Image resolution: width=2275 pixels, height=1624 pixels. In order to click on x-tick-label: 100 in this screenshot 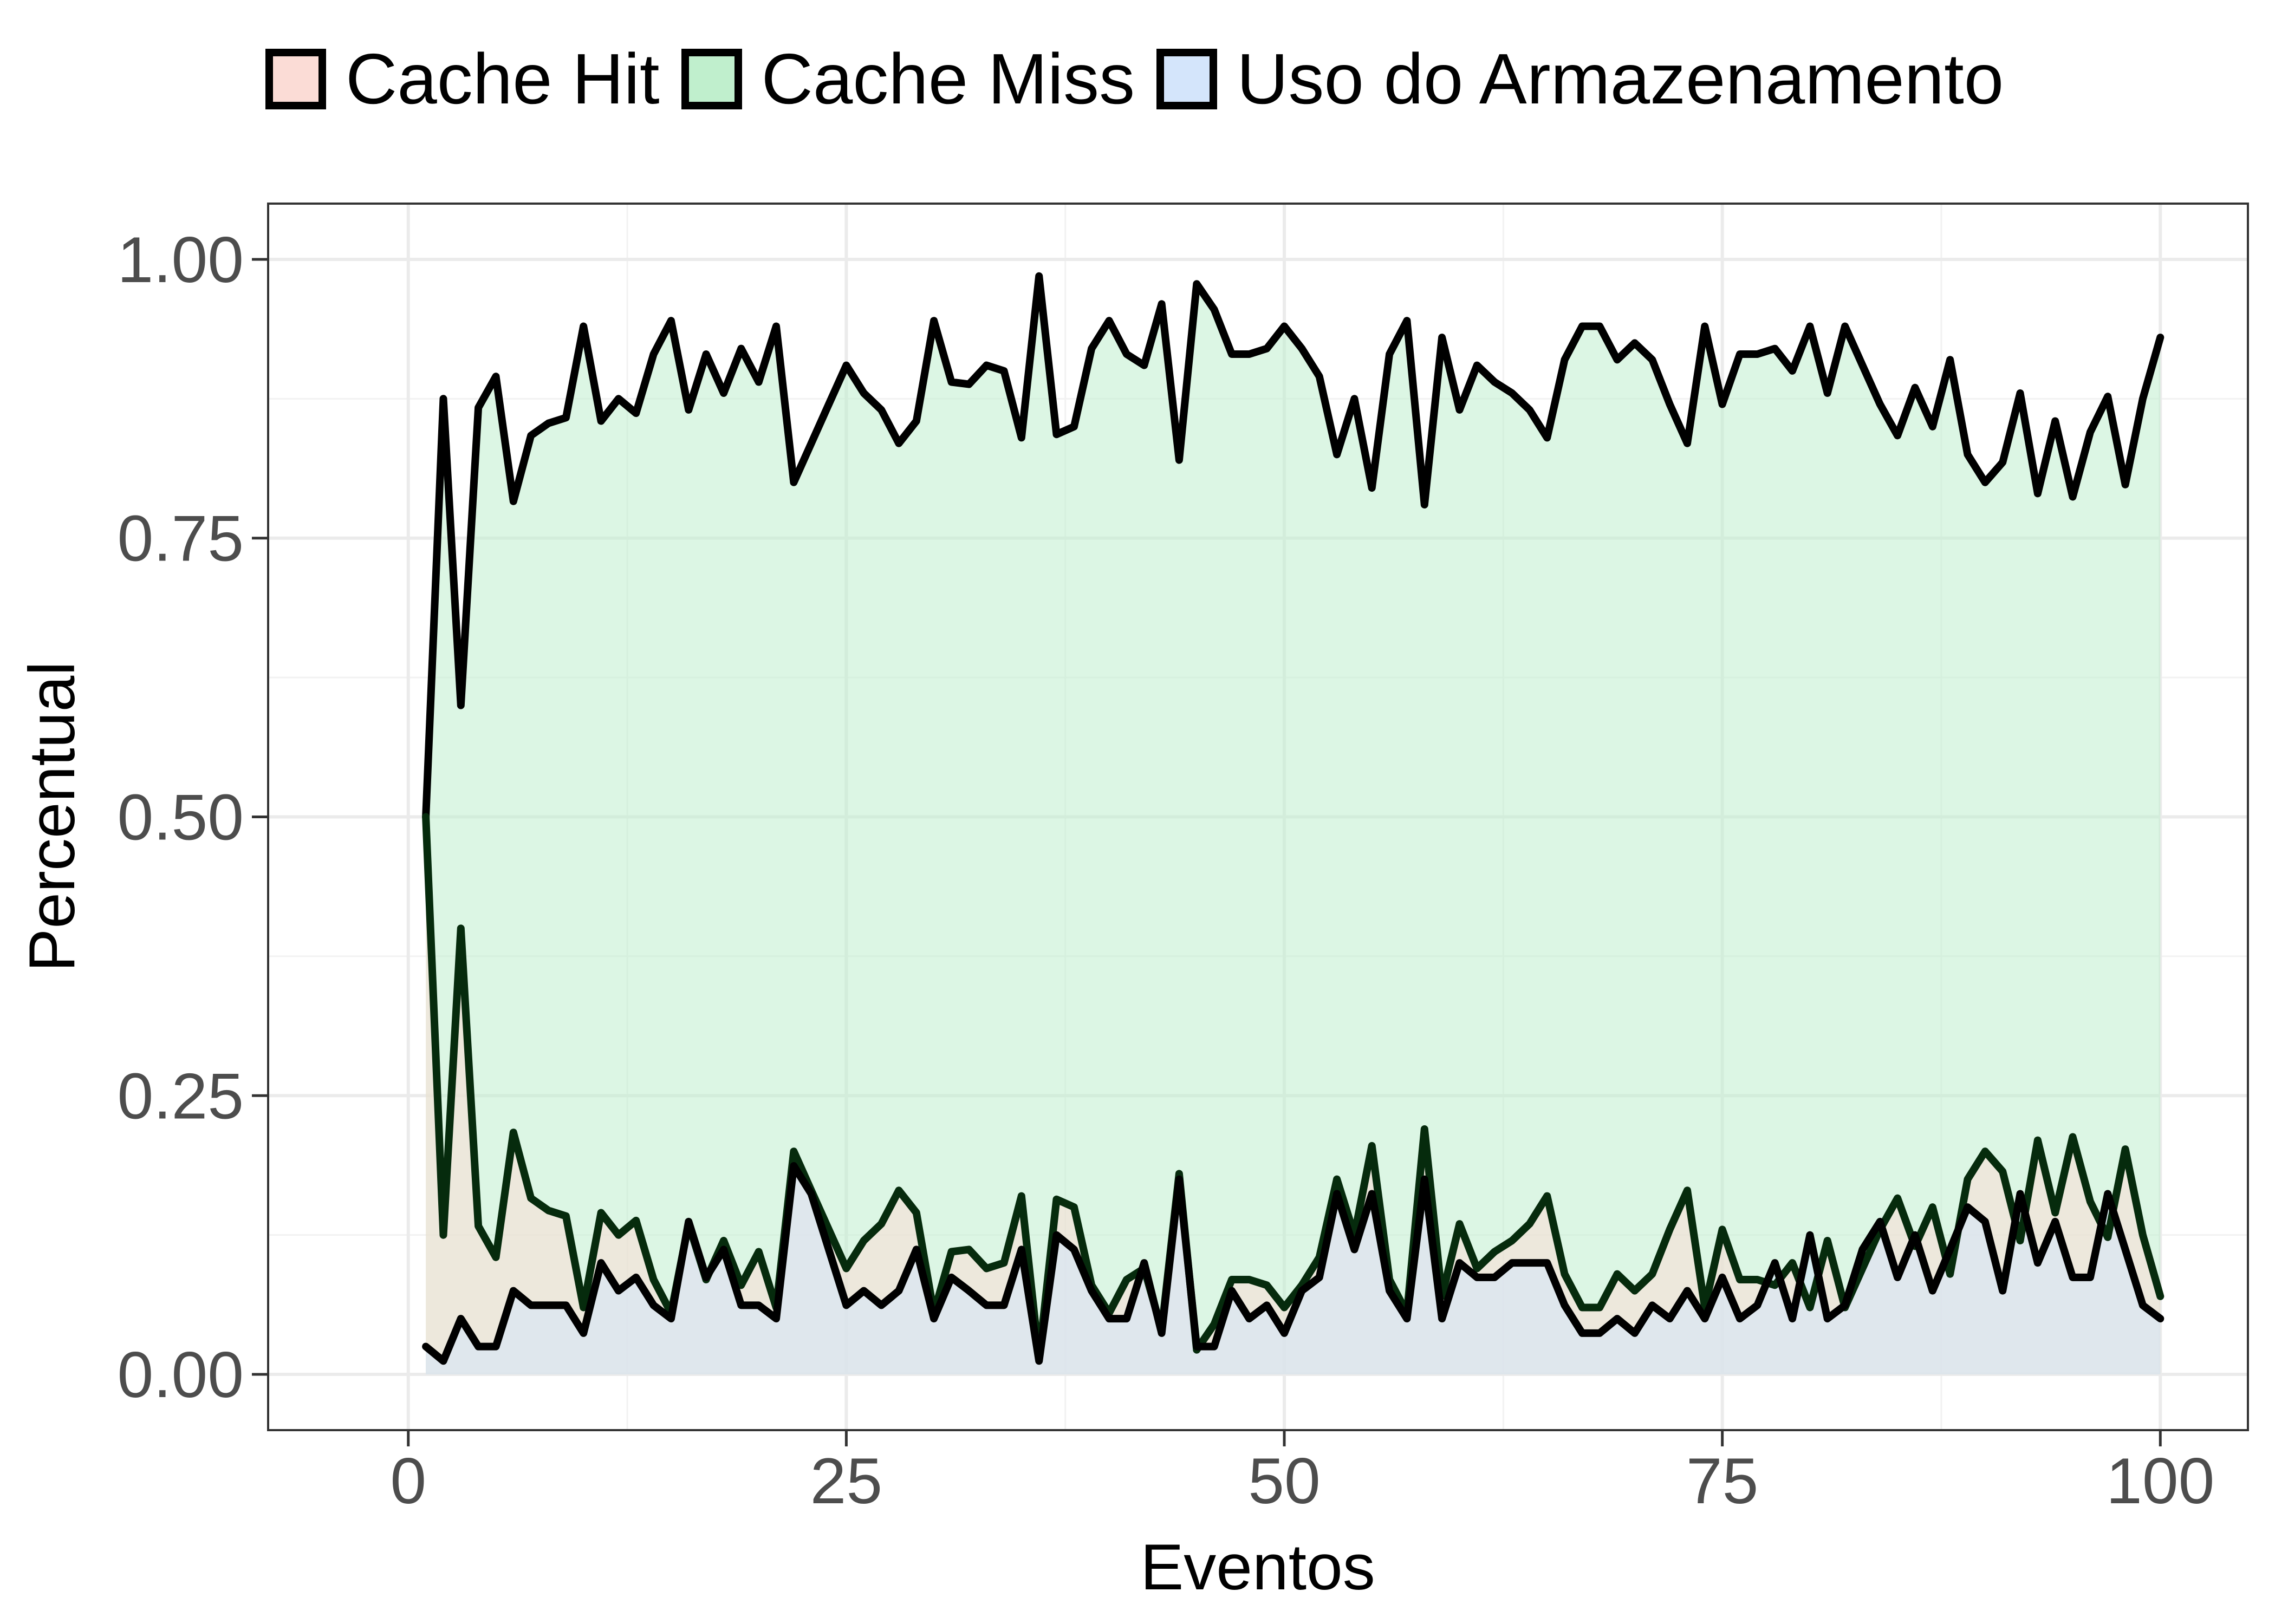, I will do `click(2160, 1481)`.